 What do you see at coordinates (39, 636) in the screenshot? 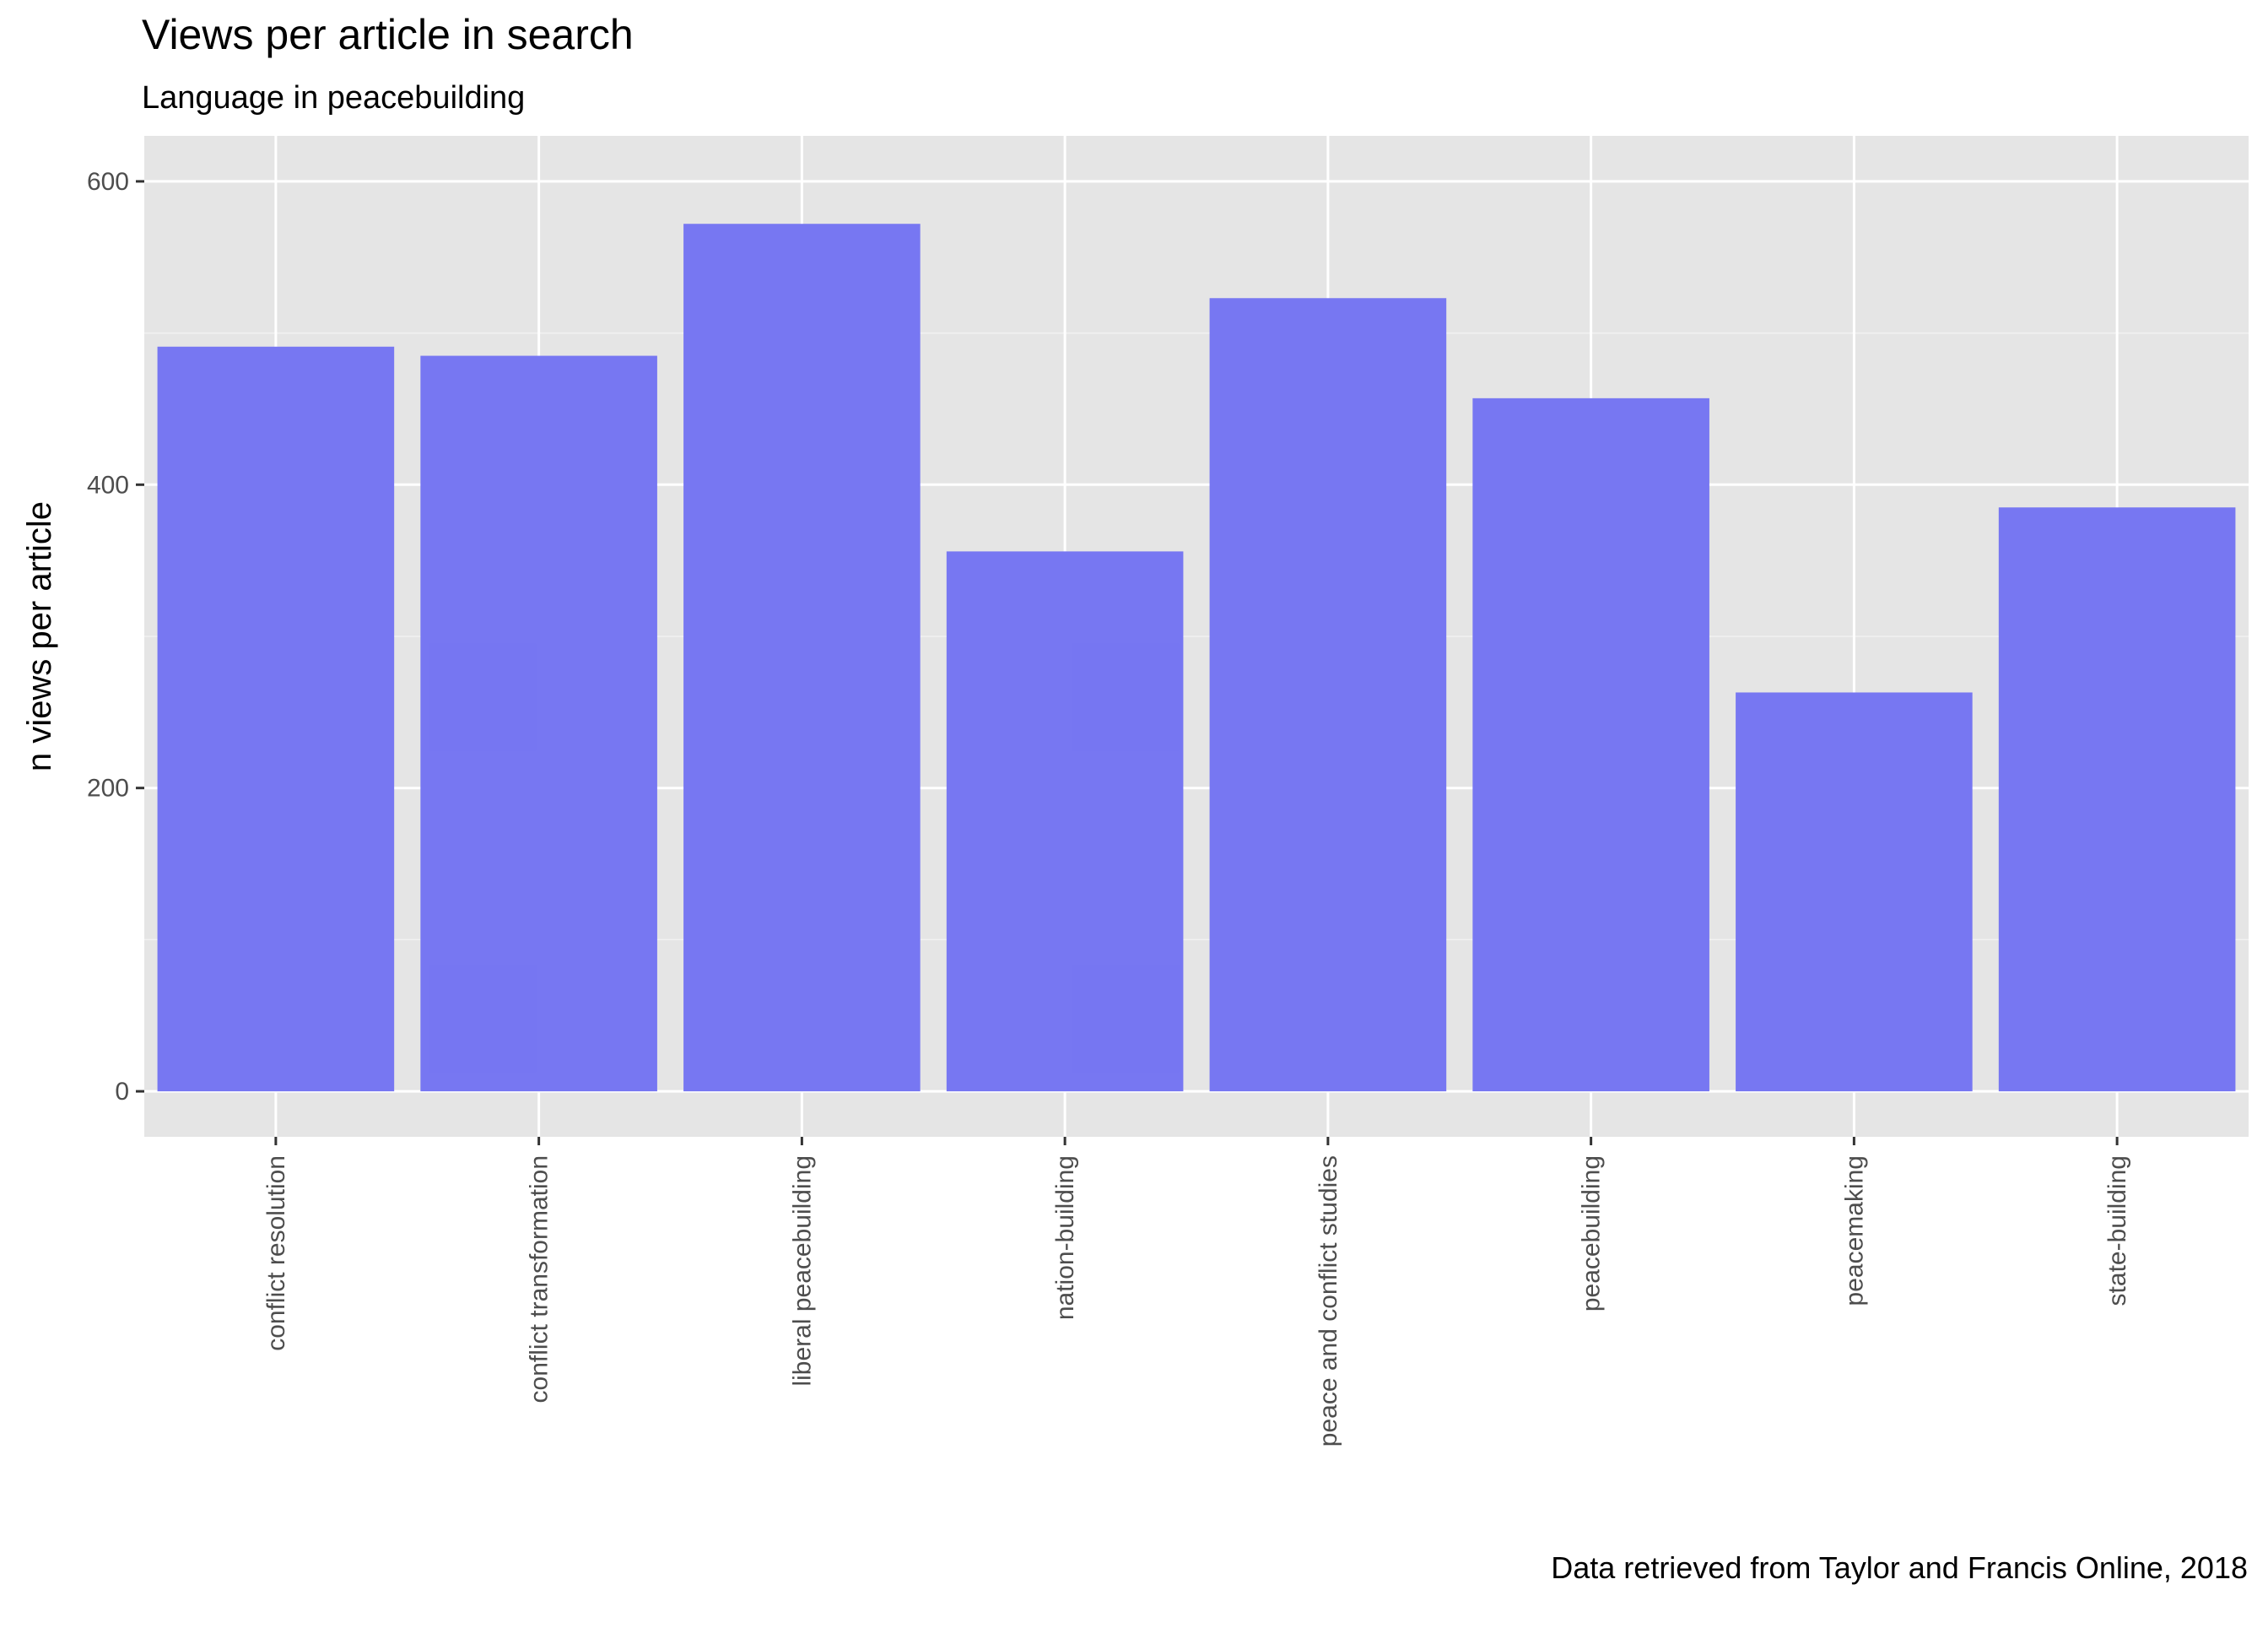
I see `y-axis-label: n views per article` at bounding box center [39, 636].